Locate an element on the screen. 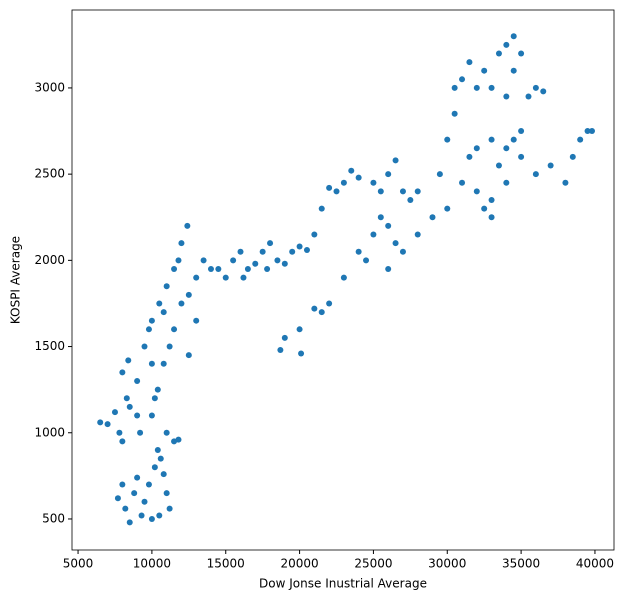 Image resolution: width=626 pixels, height=606 pixels. x-tick-label: 20000 is located at coordinates (299, 564).